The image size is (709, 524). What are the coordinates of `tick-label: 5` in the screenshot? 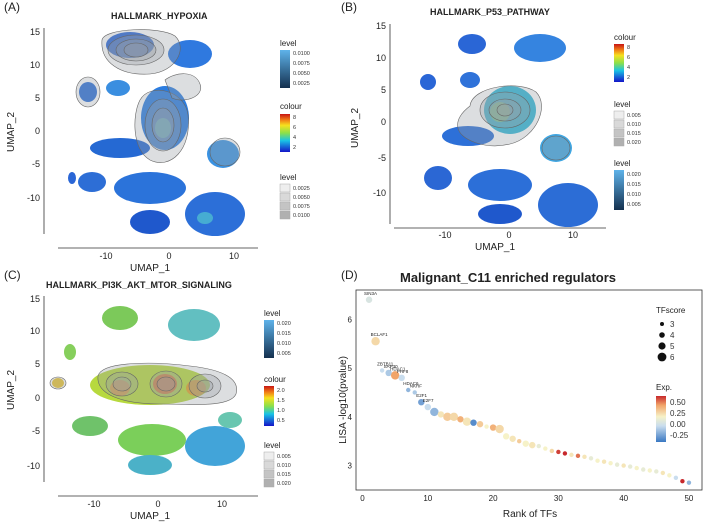 It's located at (383, 90).